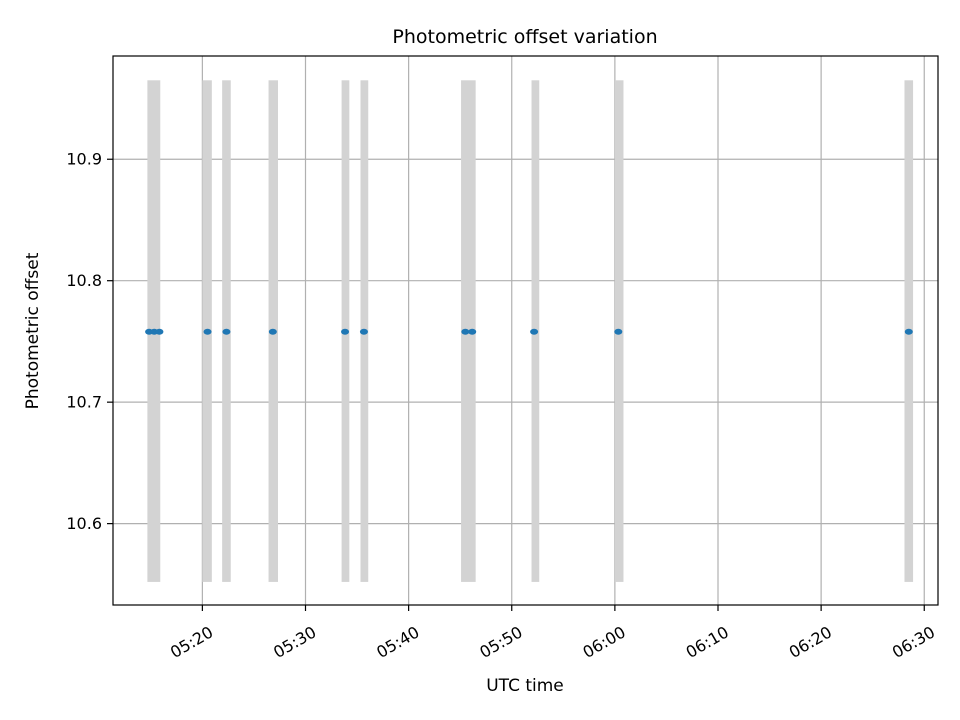 The image size is (960, 720). What do you see at coordinates (529, 331) in the screenshot?
I see `data-points` at bounding box center [529, 331].